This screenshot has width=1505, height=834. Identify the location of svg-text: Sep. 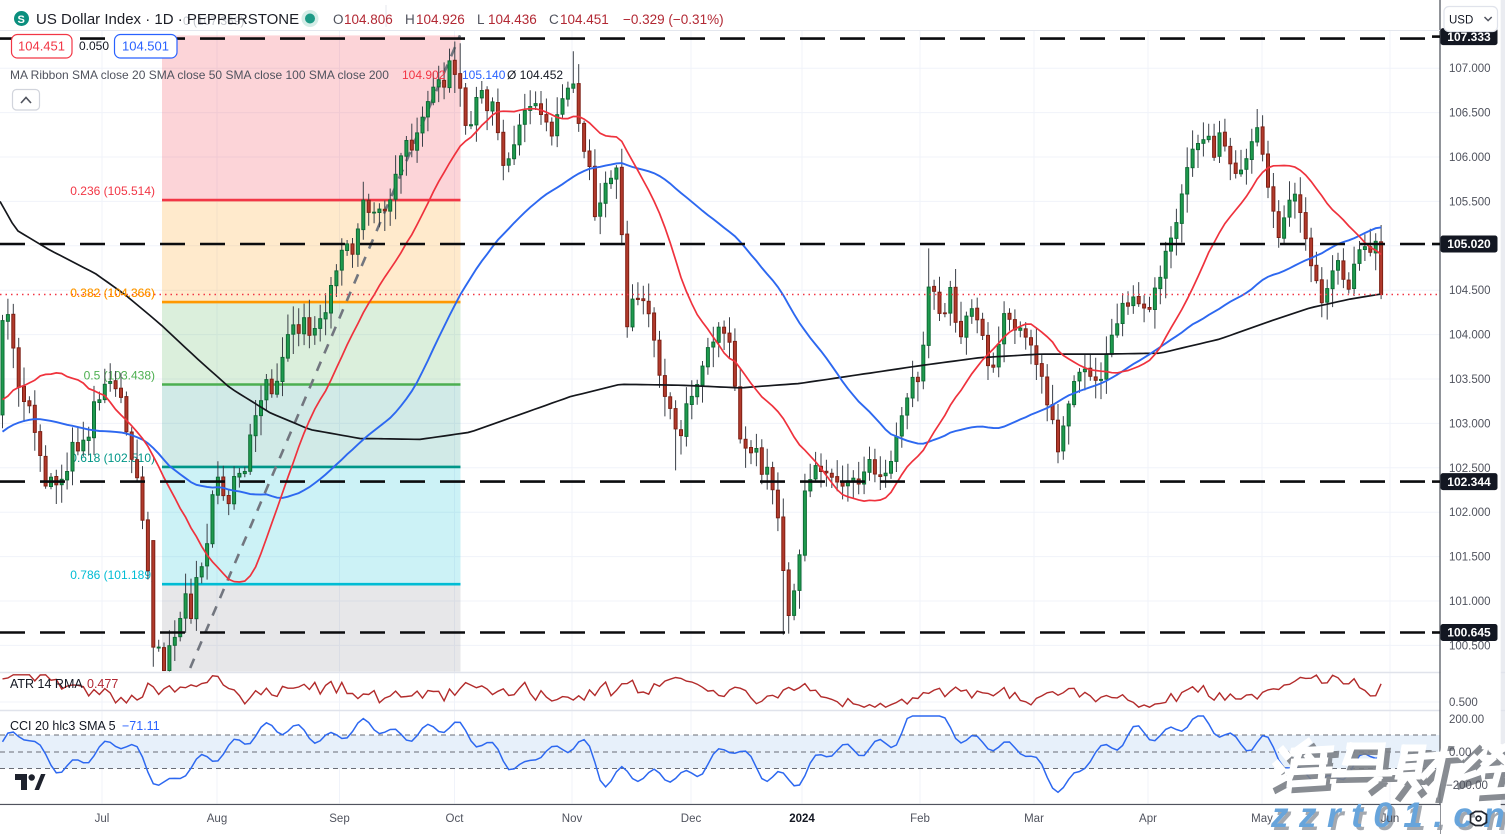
(339, 819).